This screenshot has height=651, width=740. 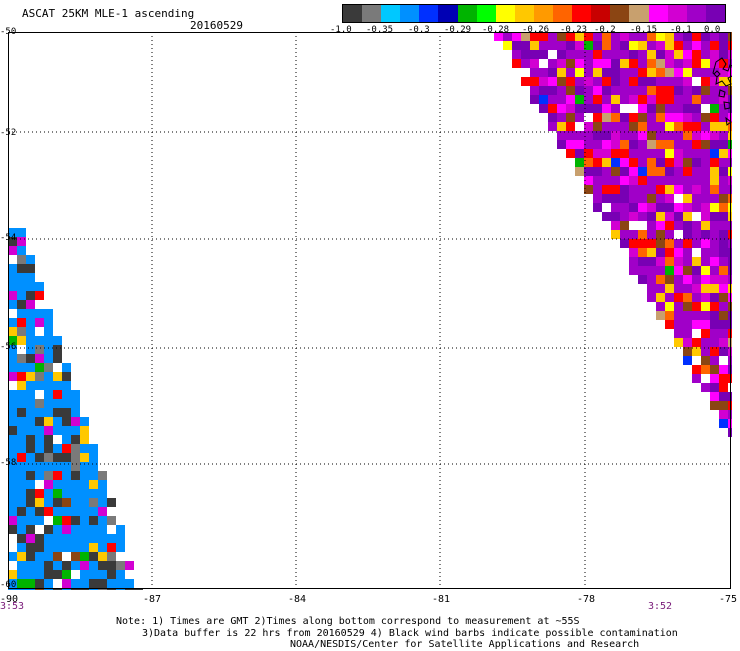 What do you see at coordinates (8, 347) in the screenshot?
I see `lat-label: -56` at bounding box center [8, 347].